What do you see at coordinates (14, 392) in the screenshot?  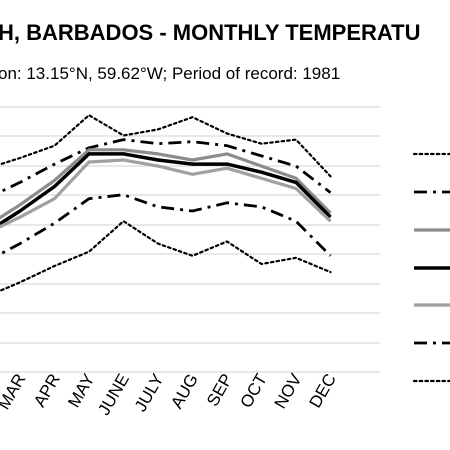 I see `x-tick-label: MAR` at bounding box center [14, 392].